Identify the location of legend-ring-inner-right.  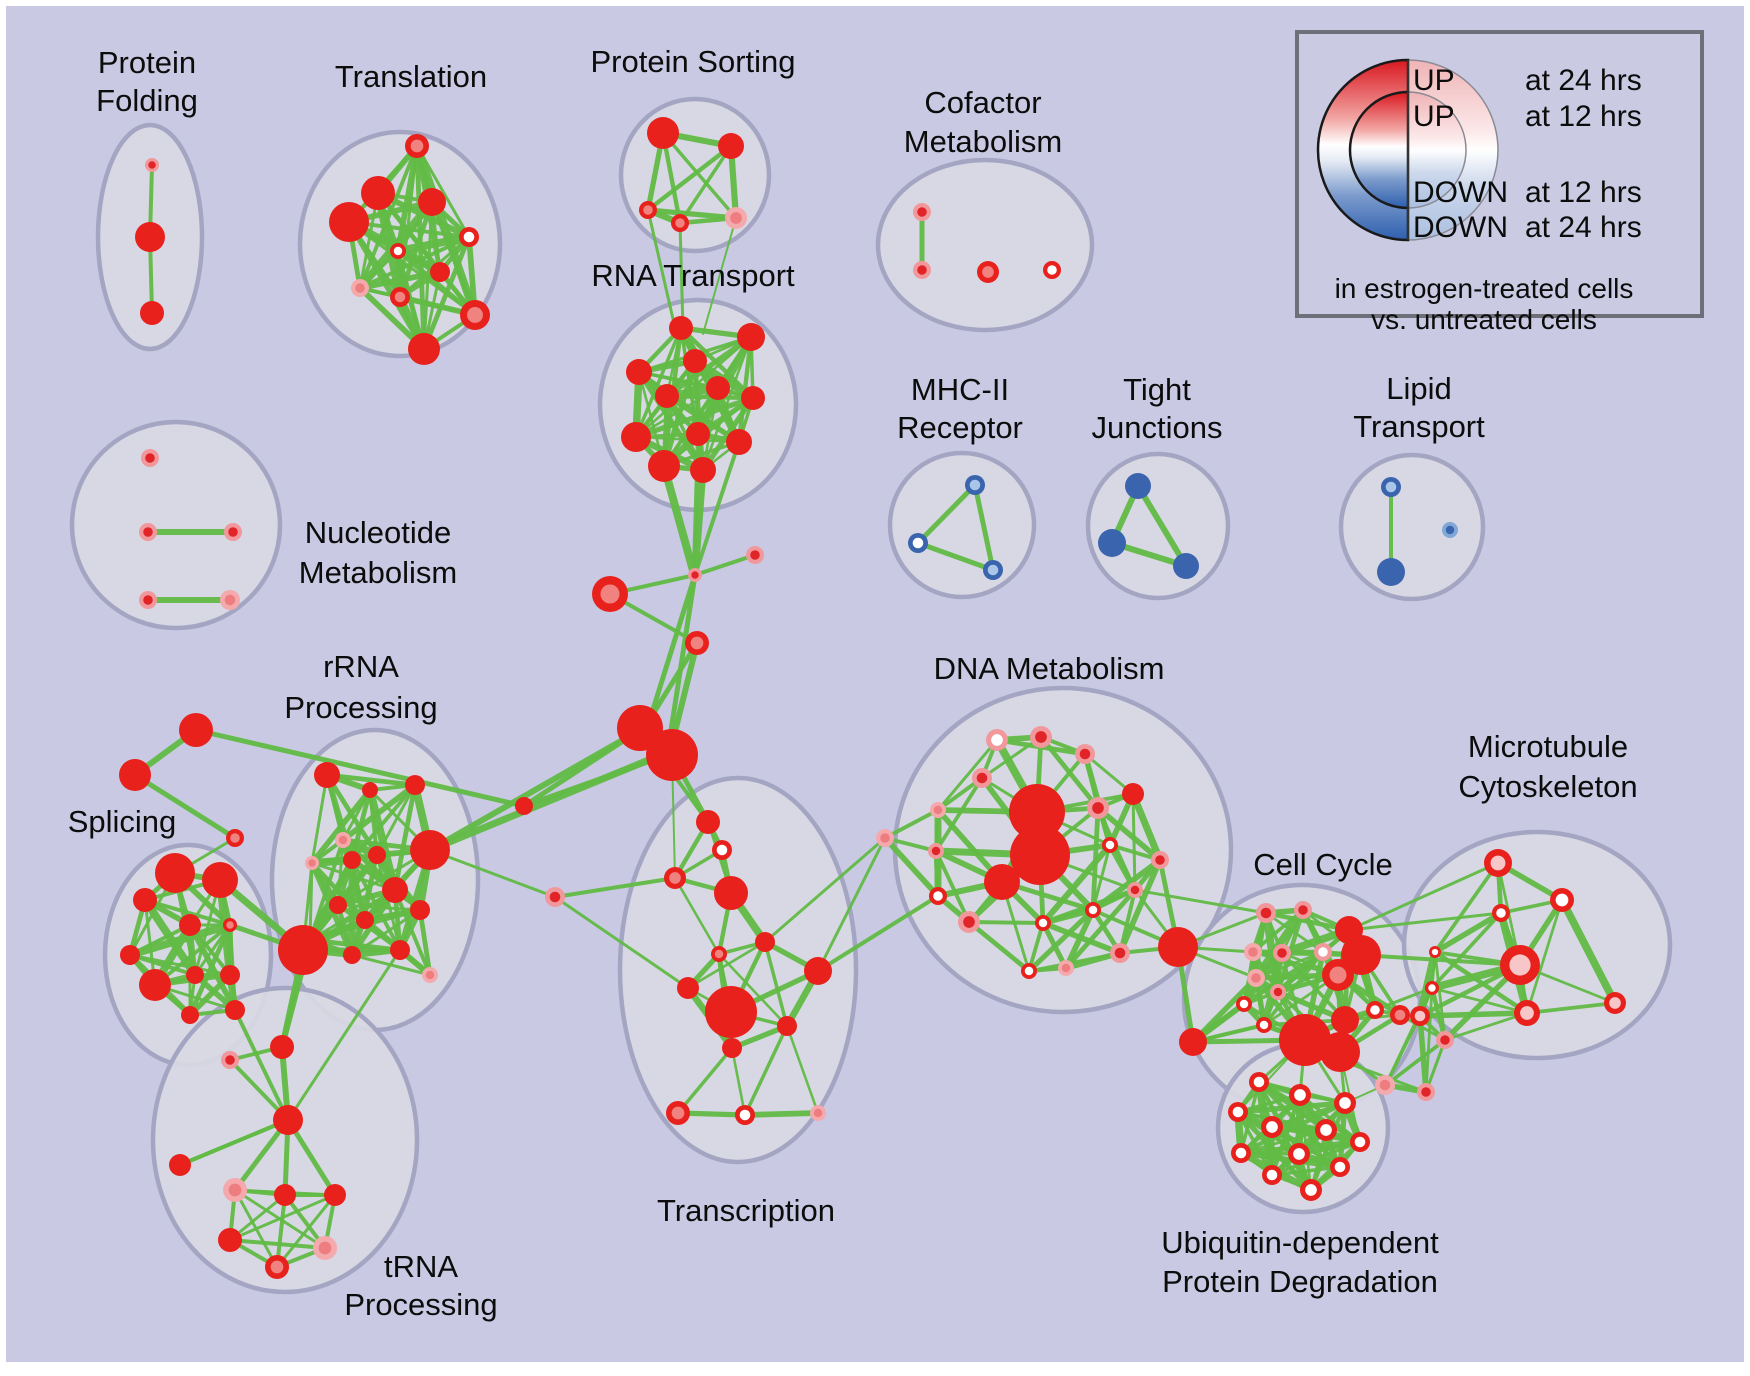
(1437, 150).